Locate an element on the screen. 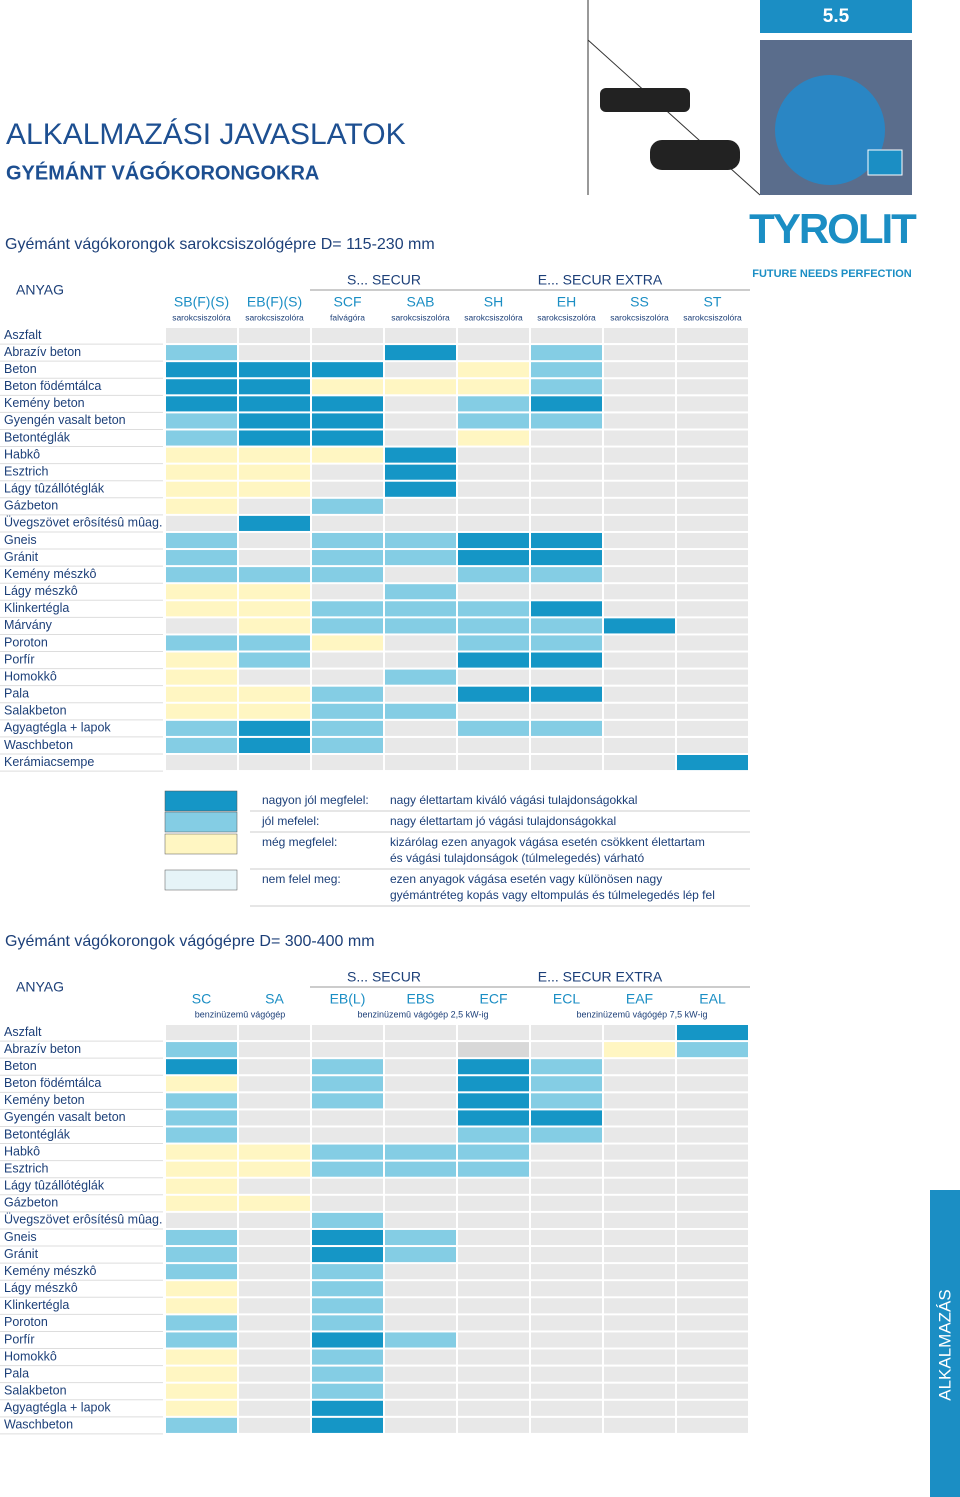  row-label: Lágy tûzállótéglák is located at coordinates (54, 489).